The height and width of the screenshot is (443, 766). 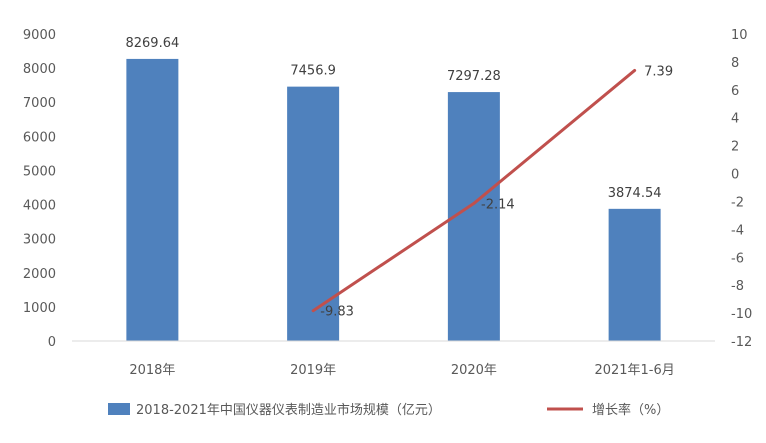 I want to click on bar-value-label: 7456.9, so click(x=313, y=71).